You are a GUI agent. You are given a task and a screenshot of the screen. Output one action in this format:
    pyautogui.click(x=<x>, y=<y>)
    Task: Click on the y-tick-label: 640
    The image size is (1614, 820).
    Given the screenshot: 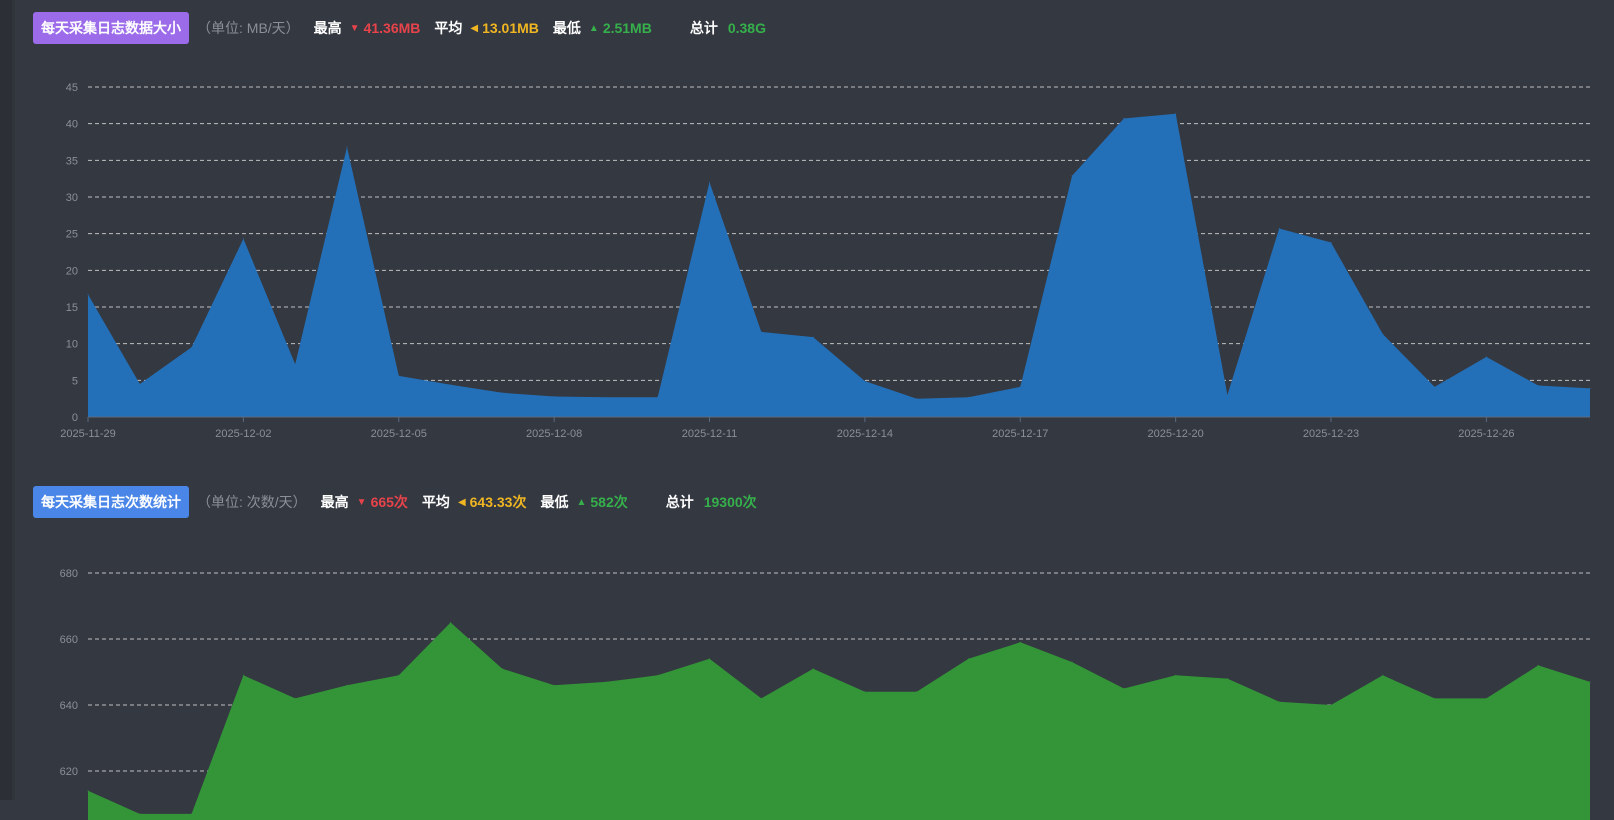 What is the action you would take?
    pyautogui.click(x=69, y=706)
    